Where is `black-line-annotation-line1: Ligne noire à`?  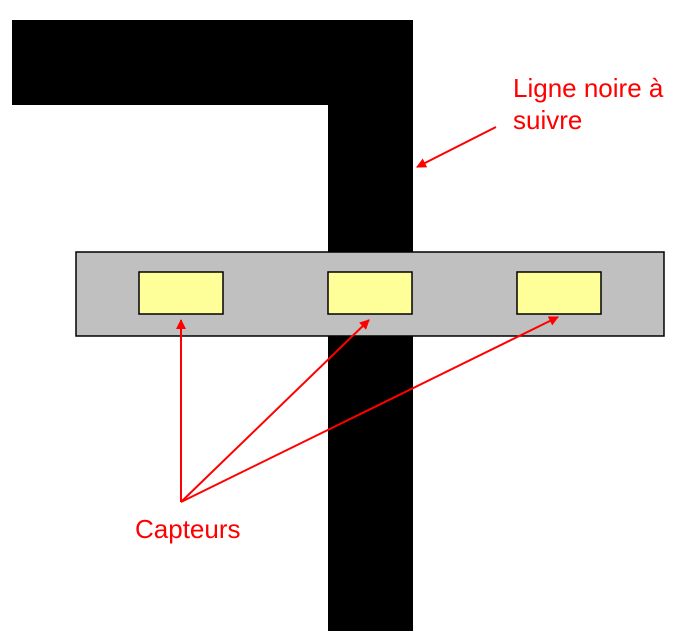 black-line-annotation-line1: Ligne noire à is located at coordinates (588, 88).